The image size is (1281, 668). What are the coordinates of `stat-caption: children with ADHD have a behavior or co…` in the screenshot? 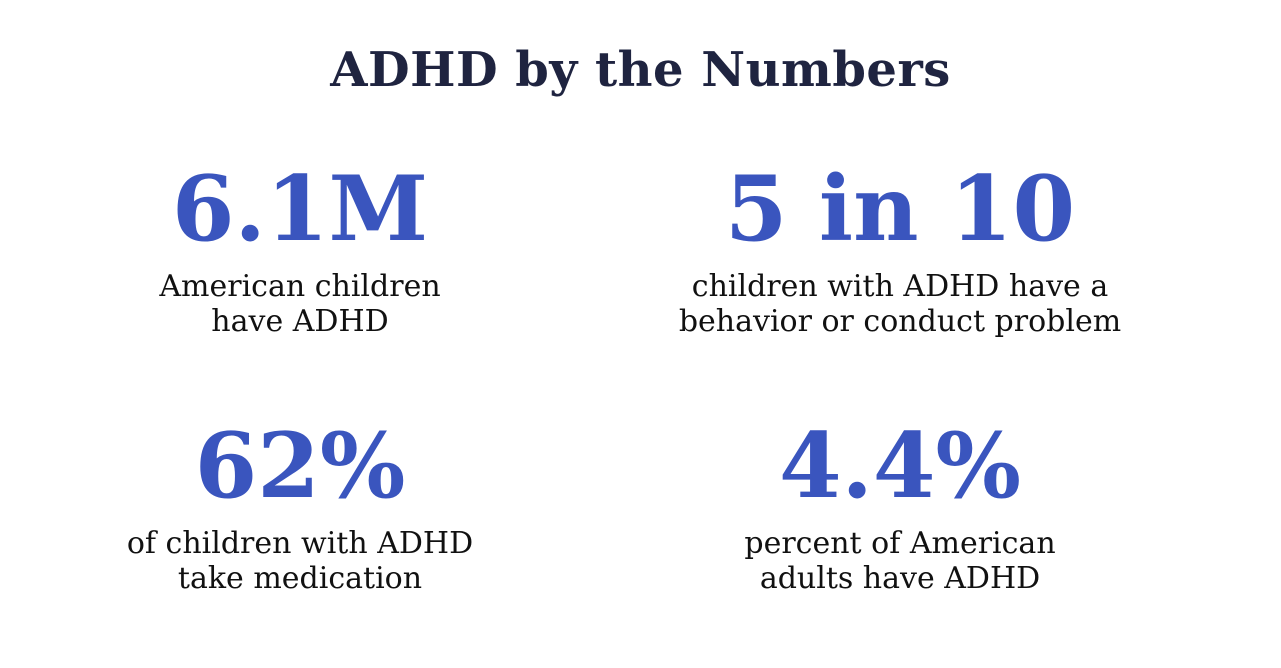 It's located at (900, 304).